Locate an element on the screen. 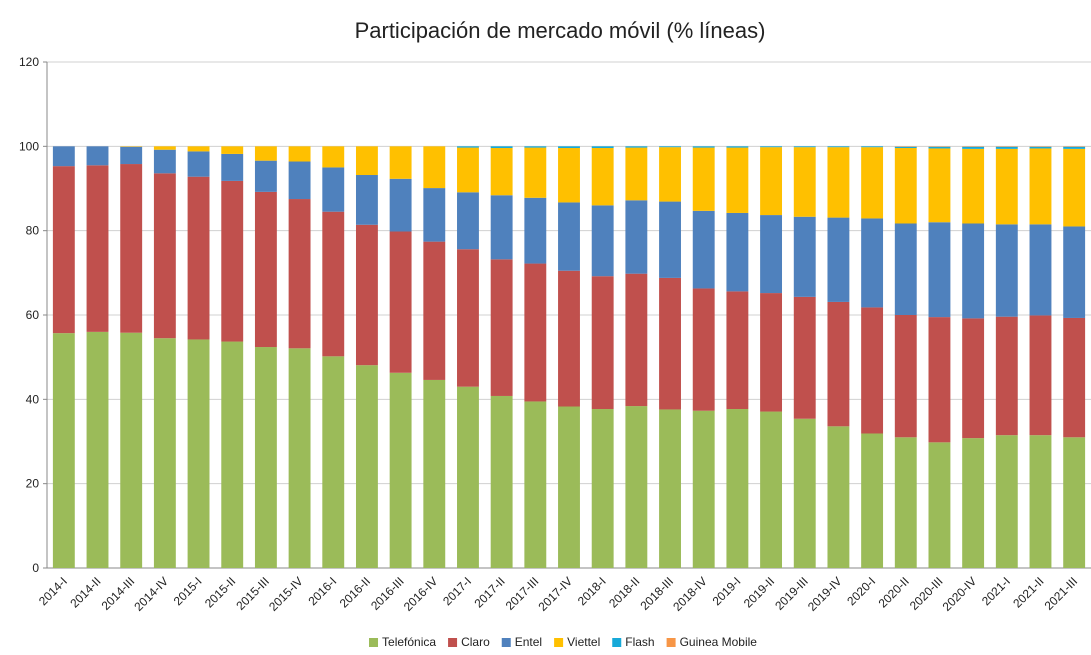  x-tick-label: 2015-III is located at coordinates (252, 593).